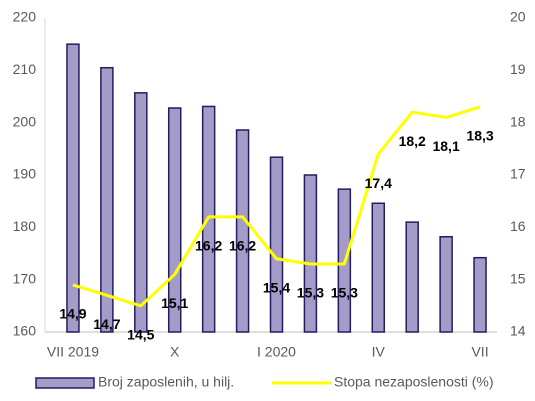 The height and width of the screenshot is (401, 535). I want to click on legend-label: Broj zaposlenih, u hilj., so click(166, 382).